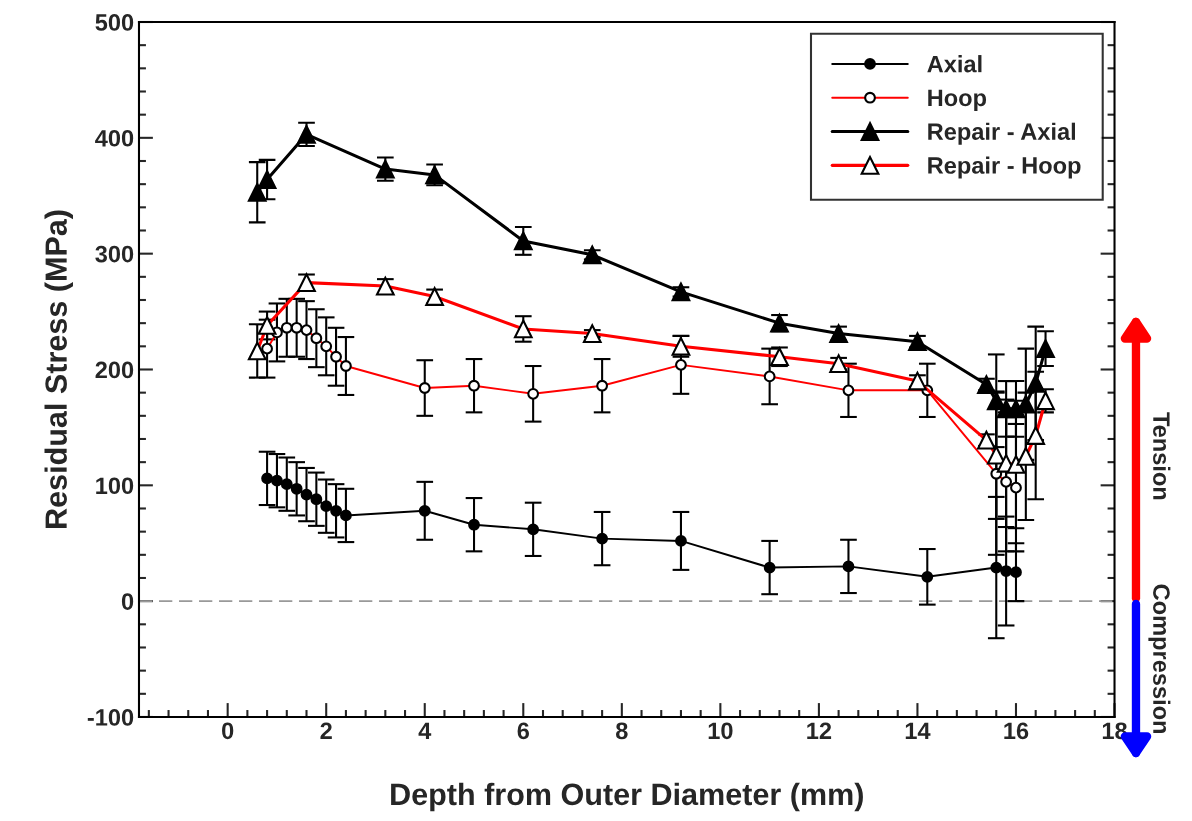  I want to click on x-tick-label: 8, so click(622, 731).